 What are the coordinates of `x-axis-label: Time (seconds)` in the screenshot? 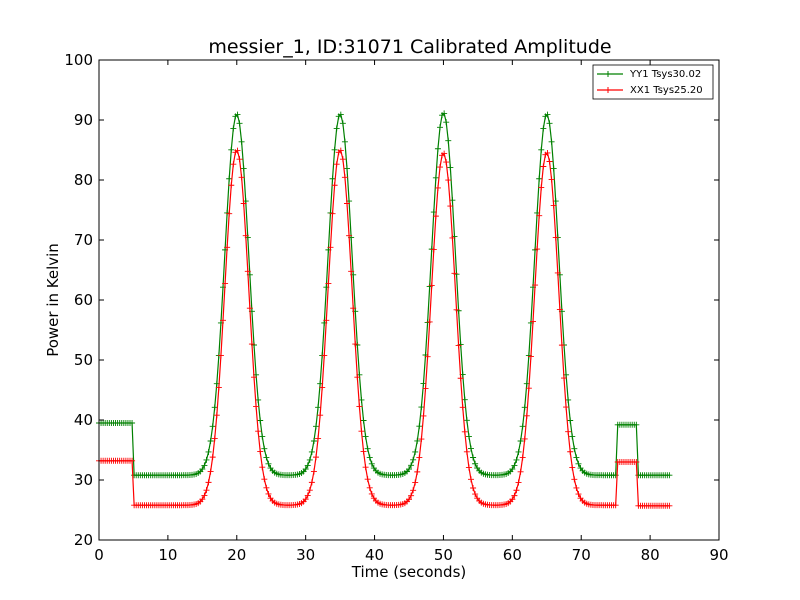 It's located at (409, 572).